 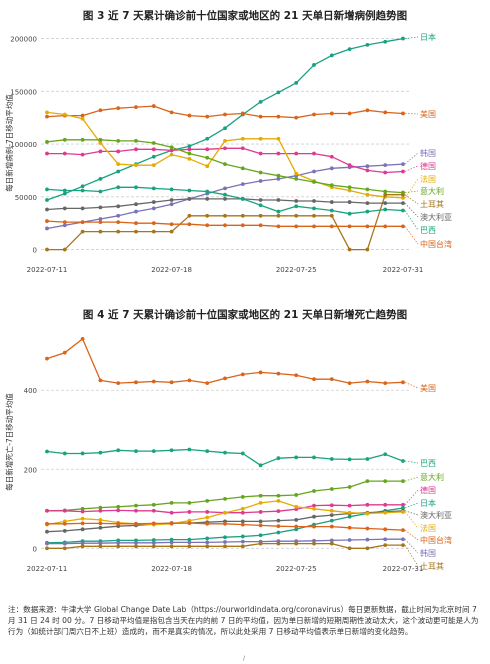 What do you see at coordinates (436, 540) in the screenshot?
I see `series-label: 中国台湾` at bounding box center [436, 540].